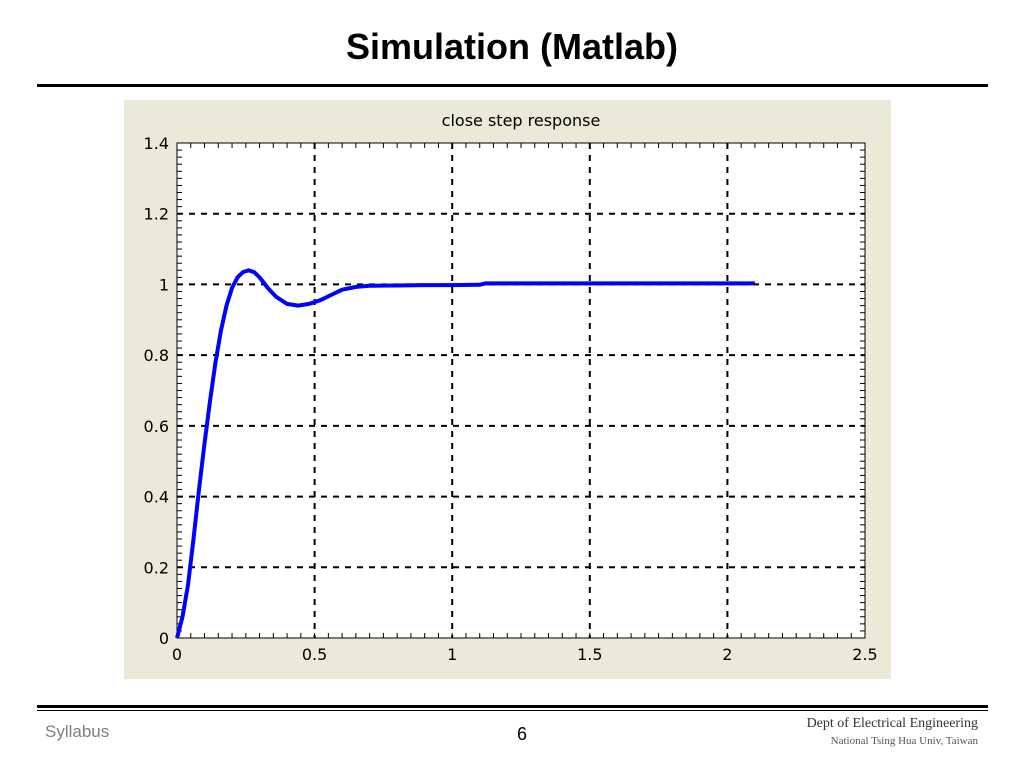  Describe the element at coordinates (156, 214) in the screenshot. I see `y-tick-label: 1.2` at that location.